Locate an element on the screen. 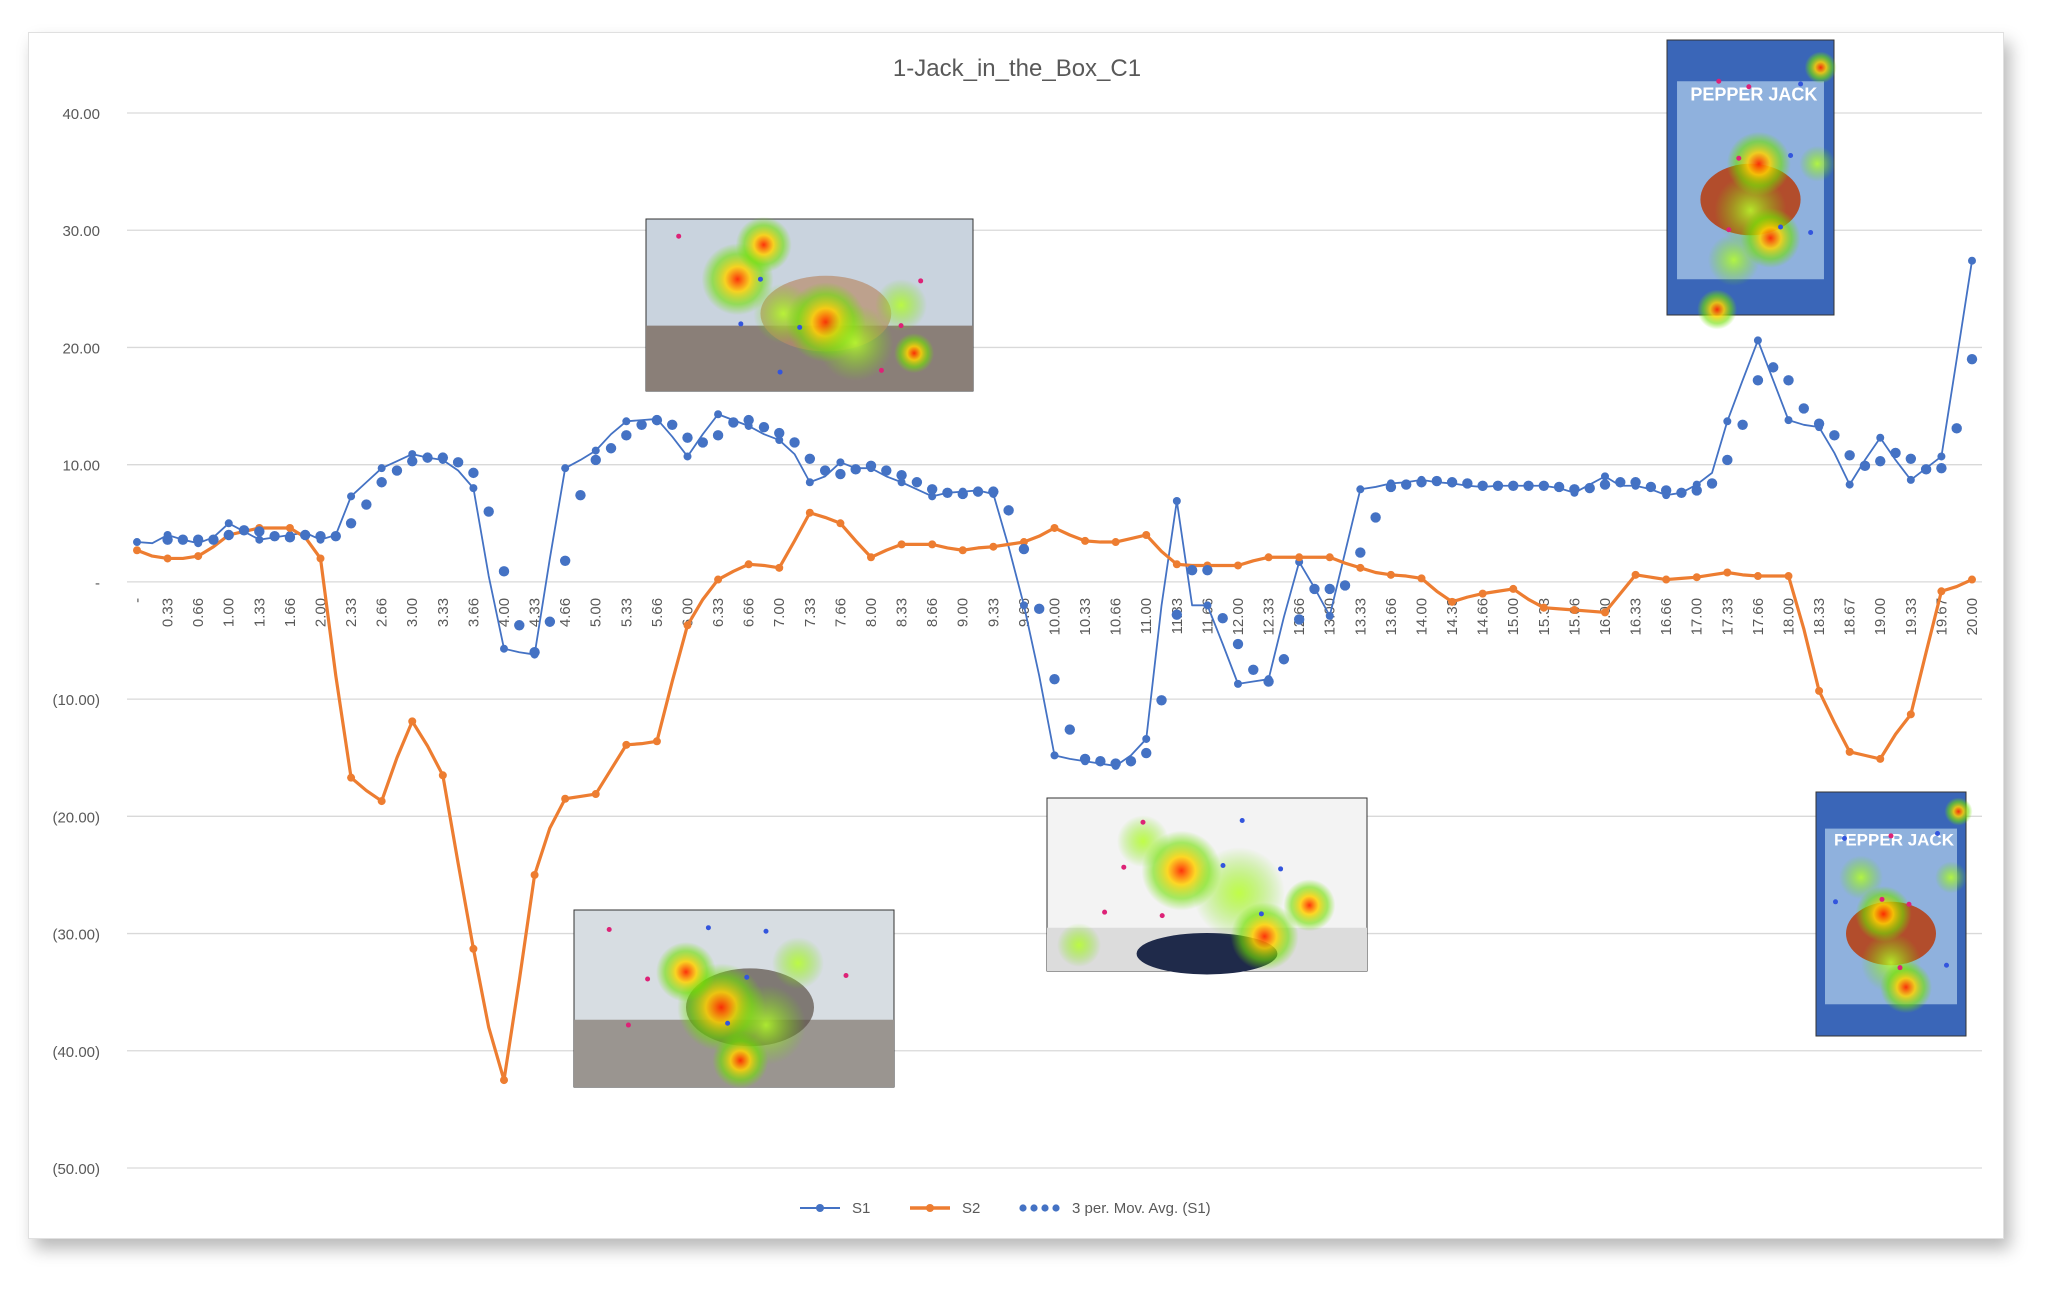  x-tick-label: 1.33 is located at coordinates (259, 612).